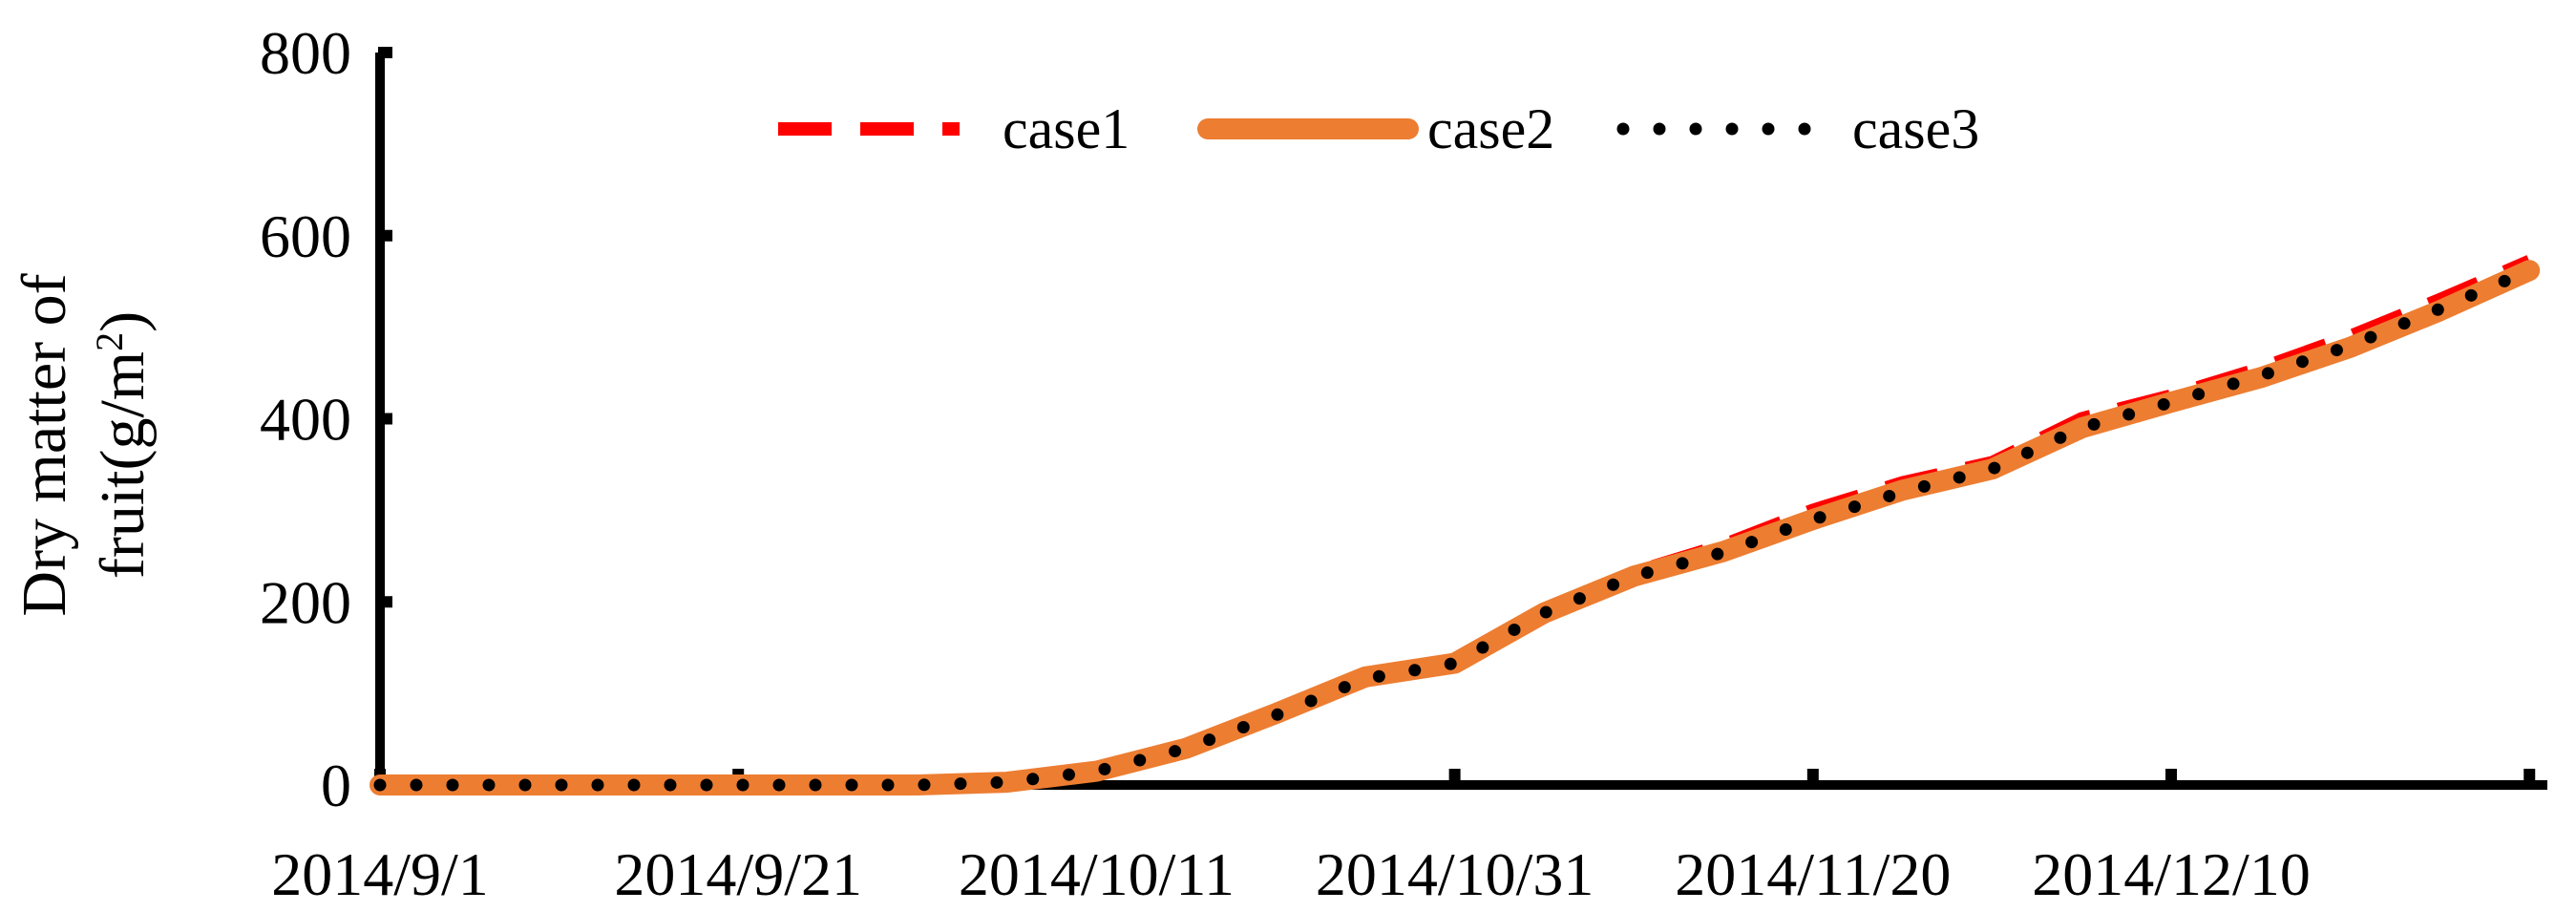 The height and width of the screenshot is (912, 2576). Describe the element at coordinates (380, 874) in the screenshot. I see `x-tick-label: 2014/9/1` at that location.